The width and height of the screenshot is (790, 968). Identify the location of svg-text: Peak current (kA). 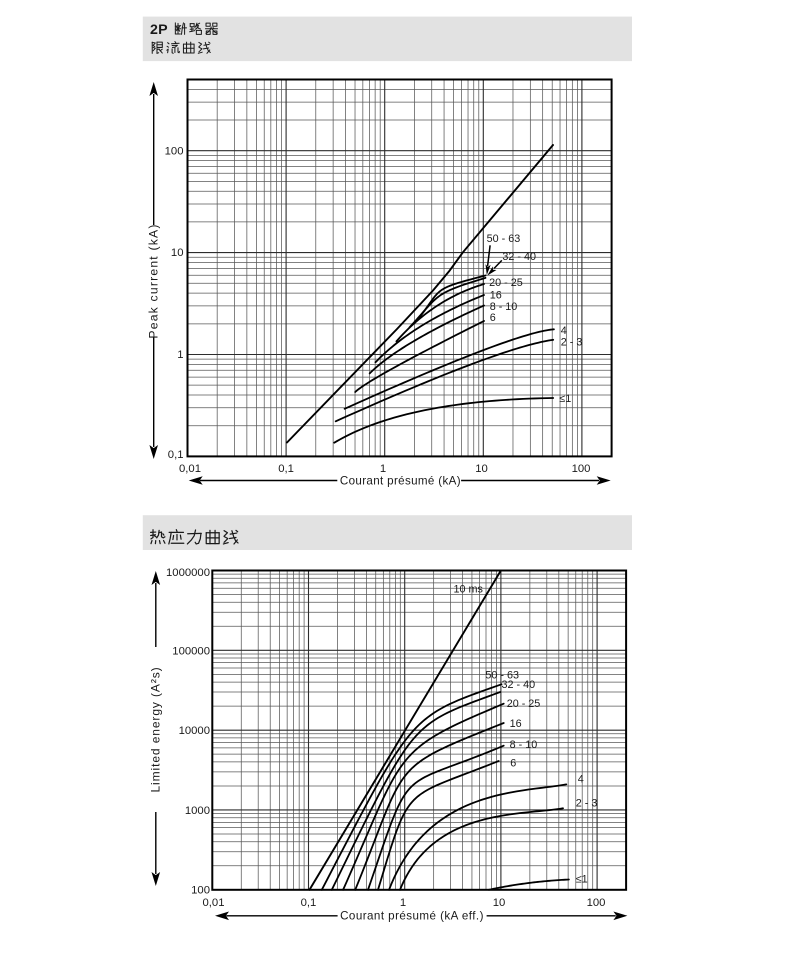
(154, 280).